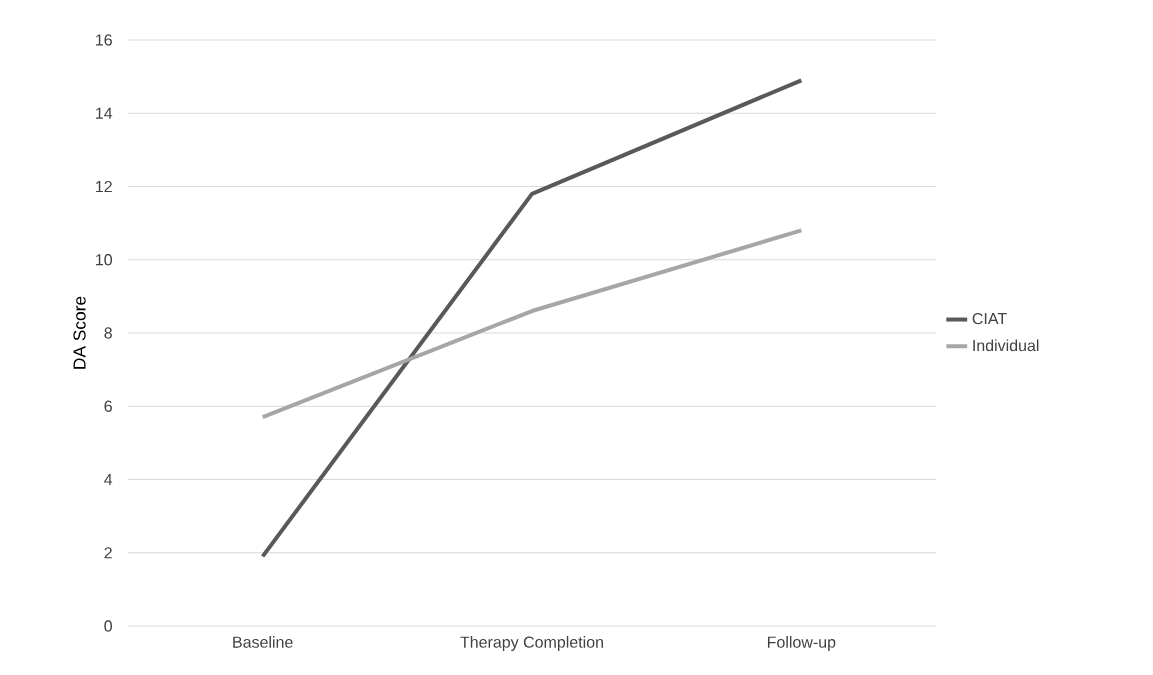  Describe the element at coordinates (989, 318) in the screenshot. I see `legend-label: CIAT` at that location.